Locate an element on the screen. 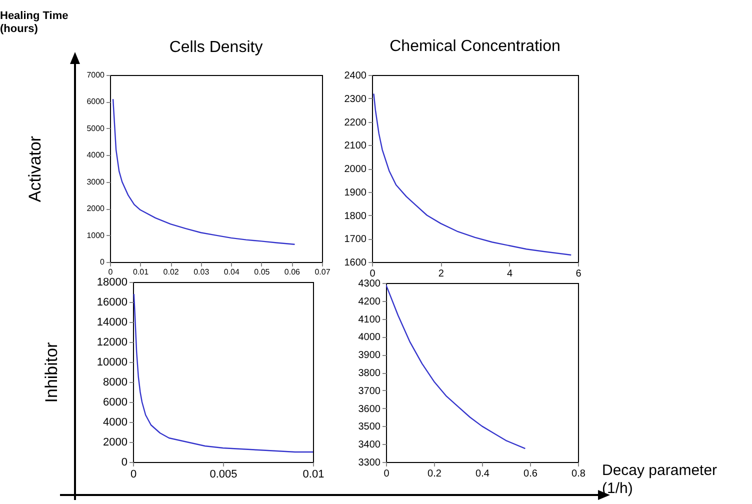 Image resolution: width=752 pixels, height=504 pixels. y-tick-label: 2100 is located at coordinates (355, 146).